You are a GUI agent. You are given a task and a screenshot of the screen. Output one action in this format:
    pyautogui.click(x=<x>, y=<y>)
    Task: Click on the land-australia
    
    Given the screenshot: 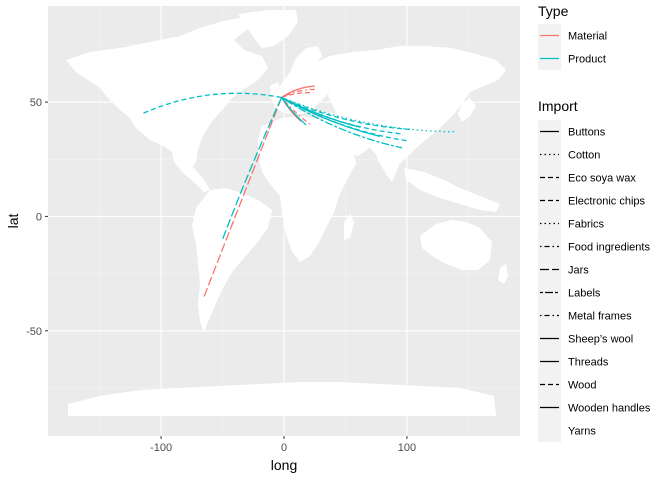 What is the action you would take?
    pyautogui.click(x=456, y=245)
    